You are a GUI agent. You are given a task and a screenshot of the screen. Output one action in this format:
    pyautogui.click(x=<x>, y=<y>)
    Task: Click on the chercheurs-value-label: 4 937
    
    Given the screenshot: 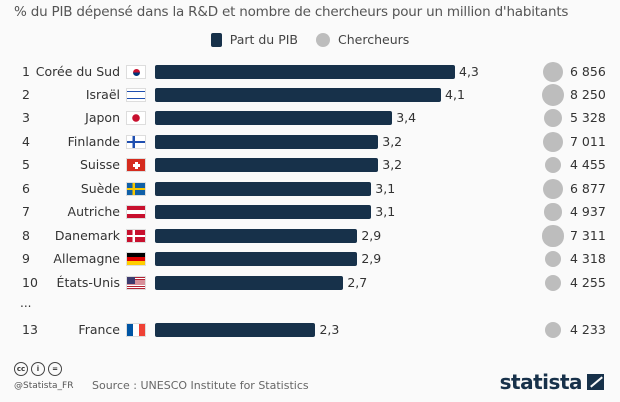 What is the action you would take?
    pyautogui.click(x=588, y=211)
    